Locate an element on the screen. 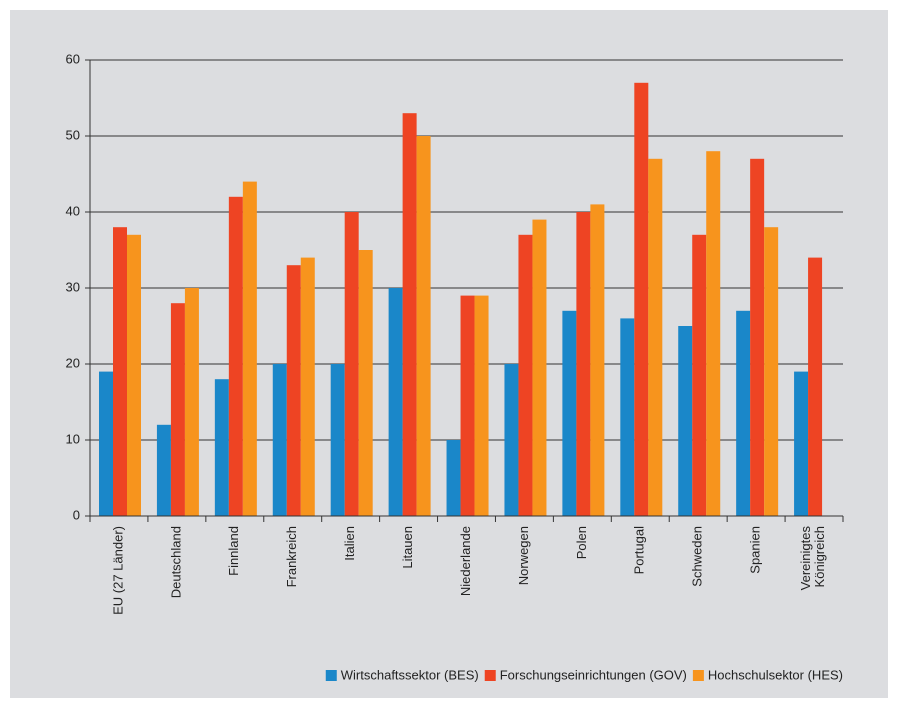 The width and height of the screenshot is (897, 707). x-tick-label: Portugal is located at coordinates (639, 550).